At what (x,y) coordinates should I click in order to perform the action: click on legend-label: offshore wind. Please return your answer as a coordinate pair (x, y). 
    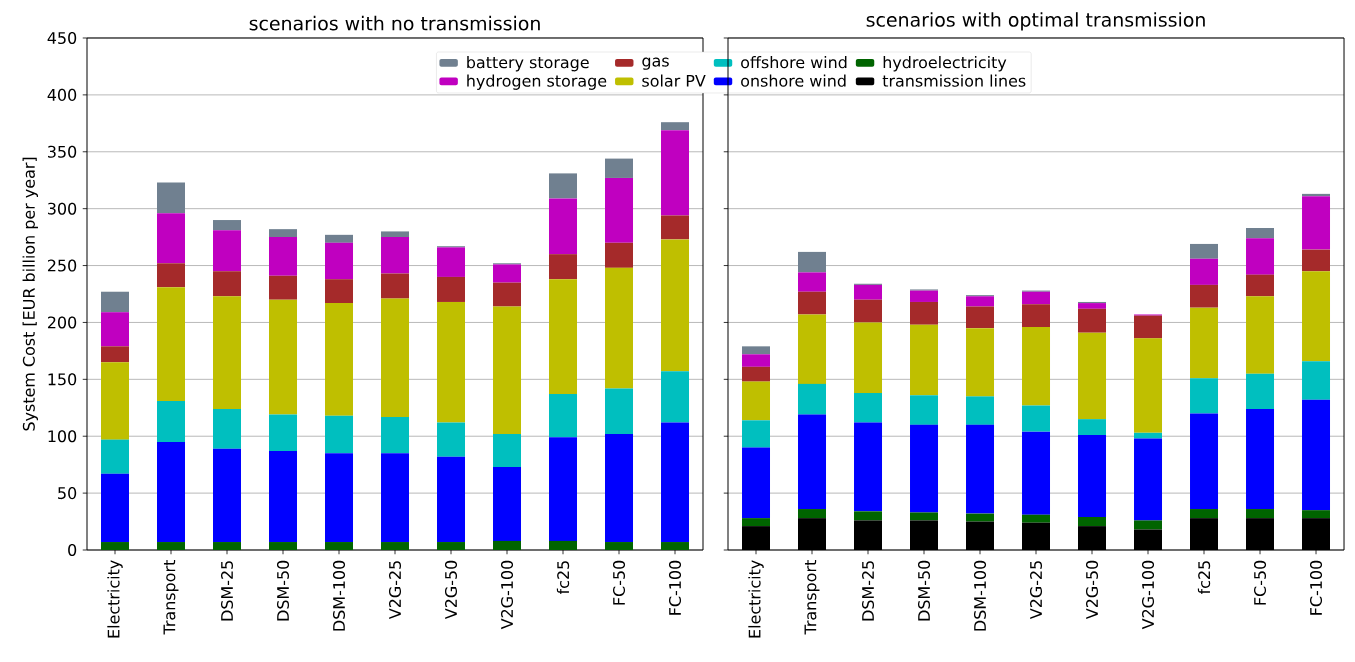
    Looking at the image, I should click on (794, 62).